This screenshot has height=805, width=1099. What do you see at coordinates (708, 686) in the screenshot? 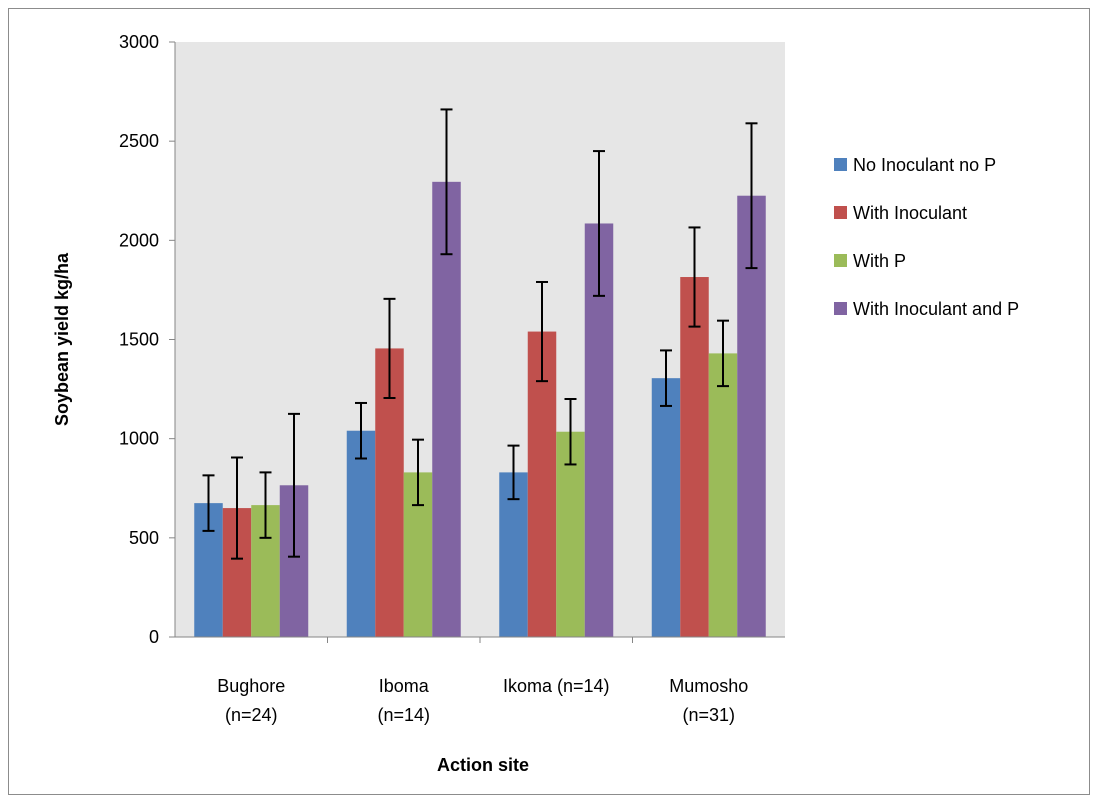
I see `x-tick-label: Mumosho` at bounding box center [708, 686].